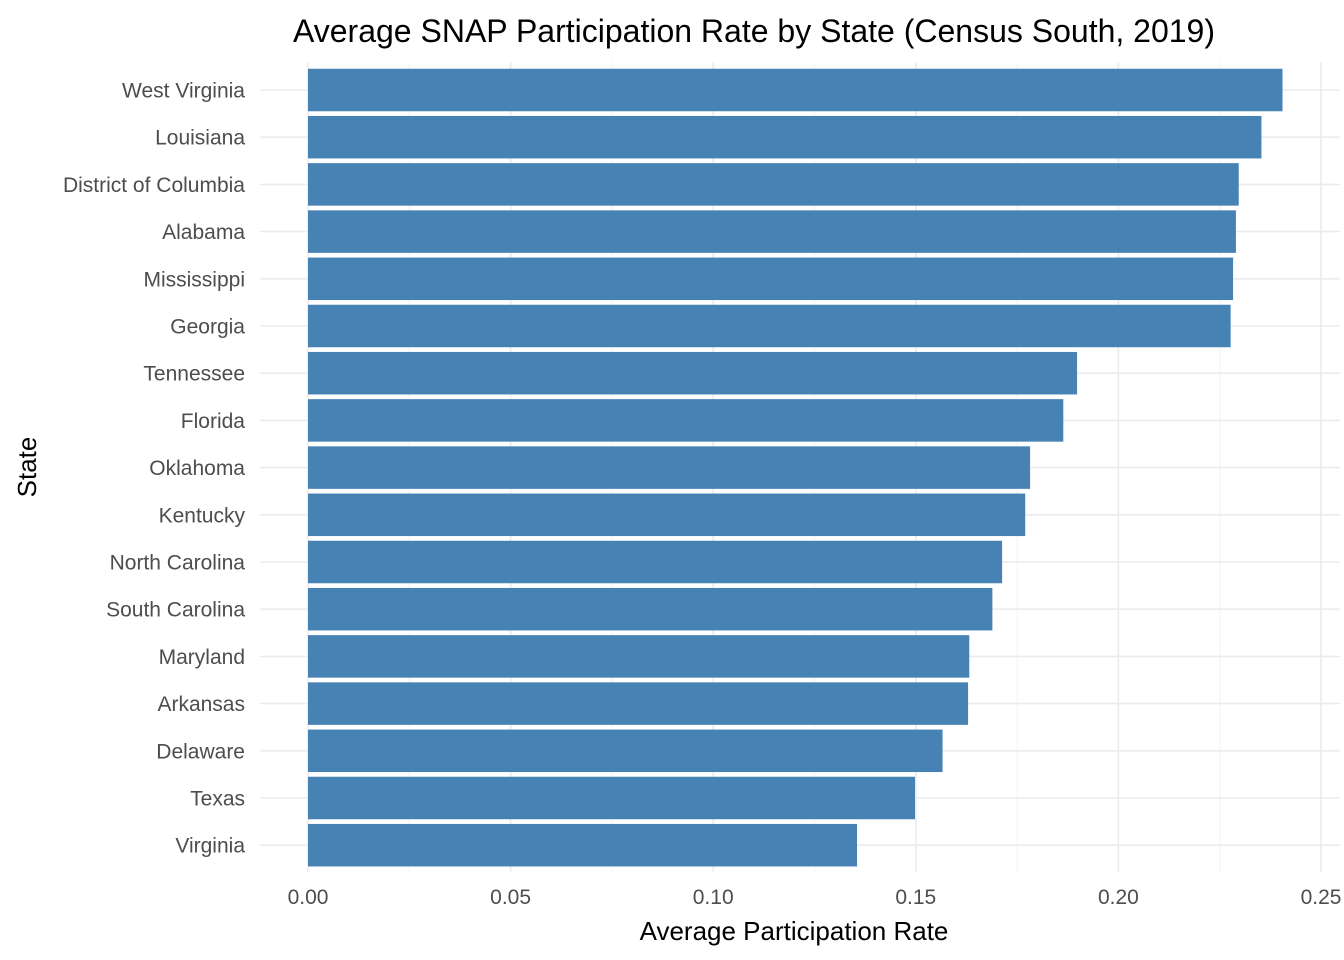  I want to click on y-tick-label: District of Columbia, so click(154, 185).